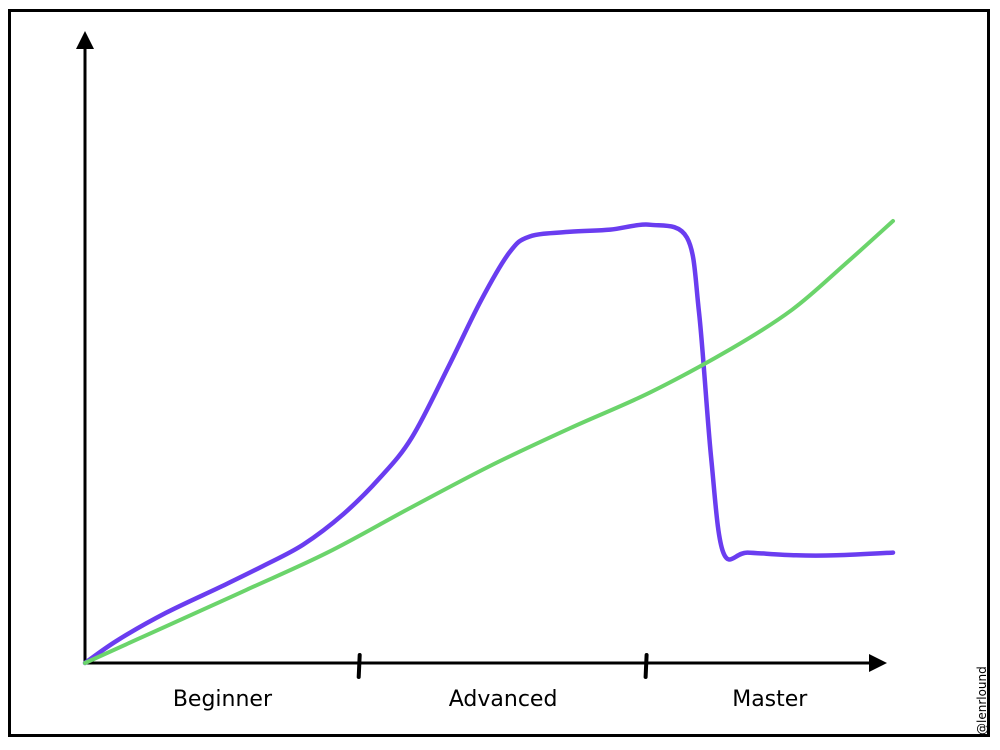 Image resolution: width=1000 pixels, height=750 pixels. I want to click on category-label: Master, so click(770, 699).